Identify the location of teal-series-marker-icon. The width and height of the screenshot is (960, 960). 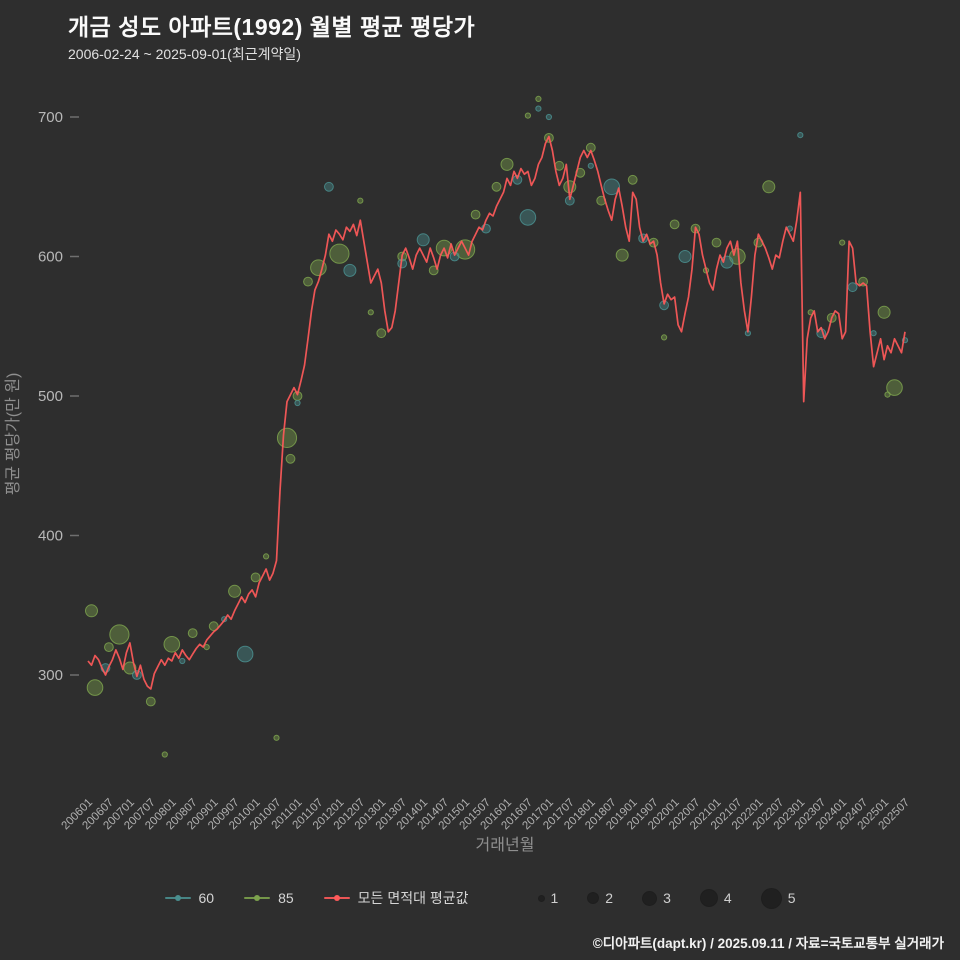
(177, 898).